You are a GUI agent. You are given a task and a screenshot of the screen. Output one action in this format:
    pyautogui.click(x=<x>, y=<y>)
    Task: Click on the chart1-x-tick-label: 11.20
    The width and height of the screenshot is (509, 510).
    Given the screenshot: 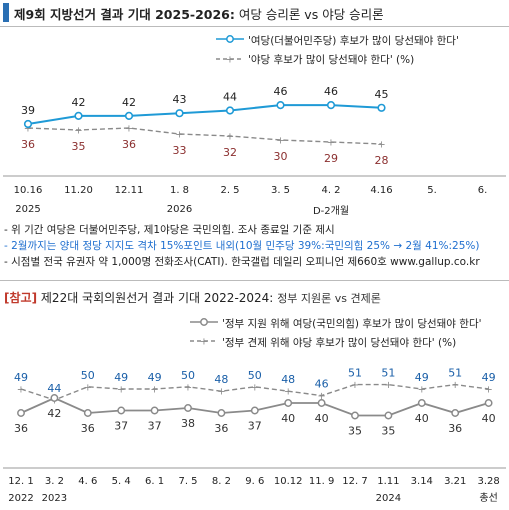 What is the action you would take?
    pyautogui.click(x=78, y=190)
    